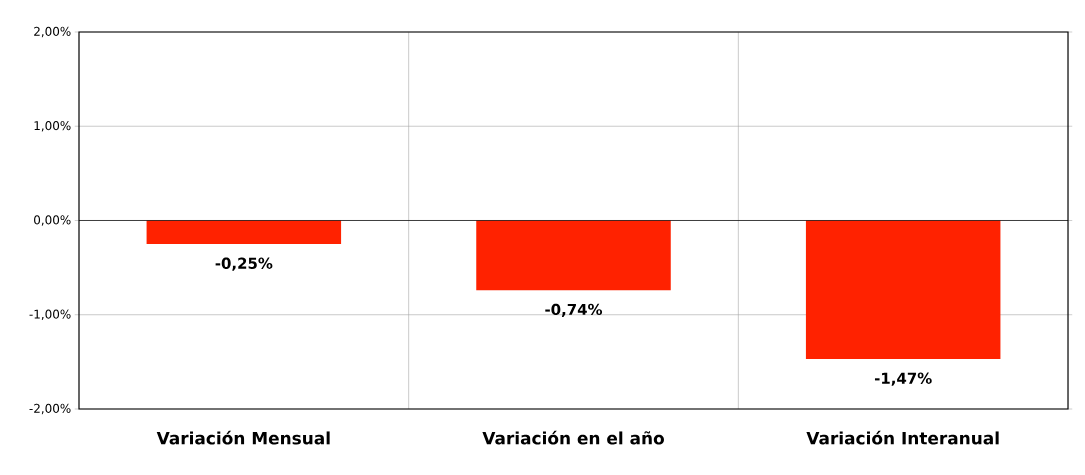  Describe the element at coordinates (573, 437) in the screenshot. I see `x-tick-label: Variación en el año` at that location.